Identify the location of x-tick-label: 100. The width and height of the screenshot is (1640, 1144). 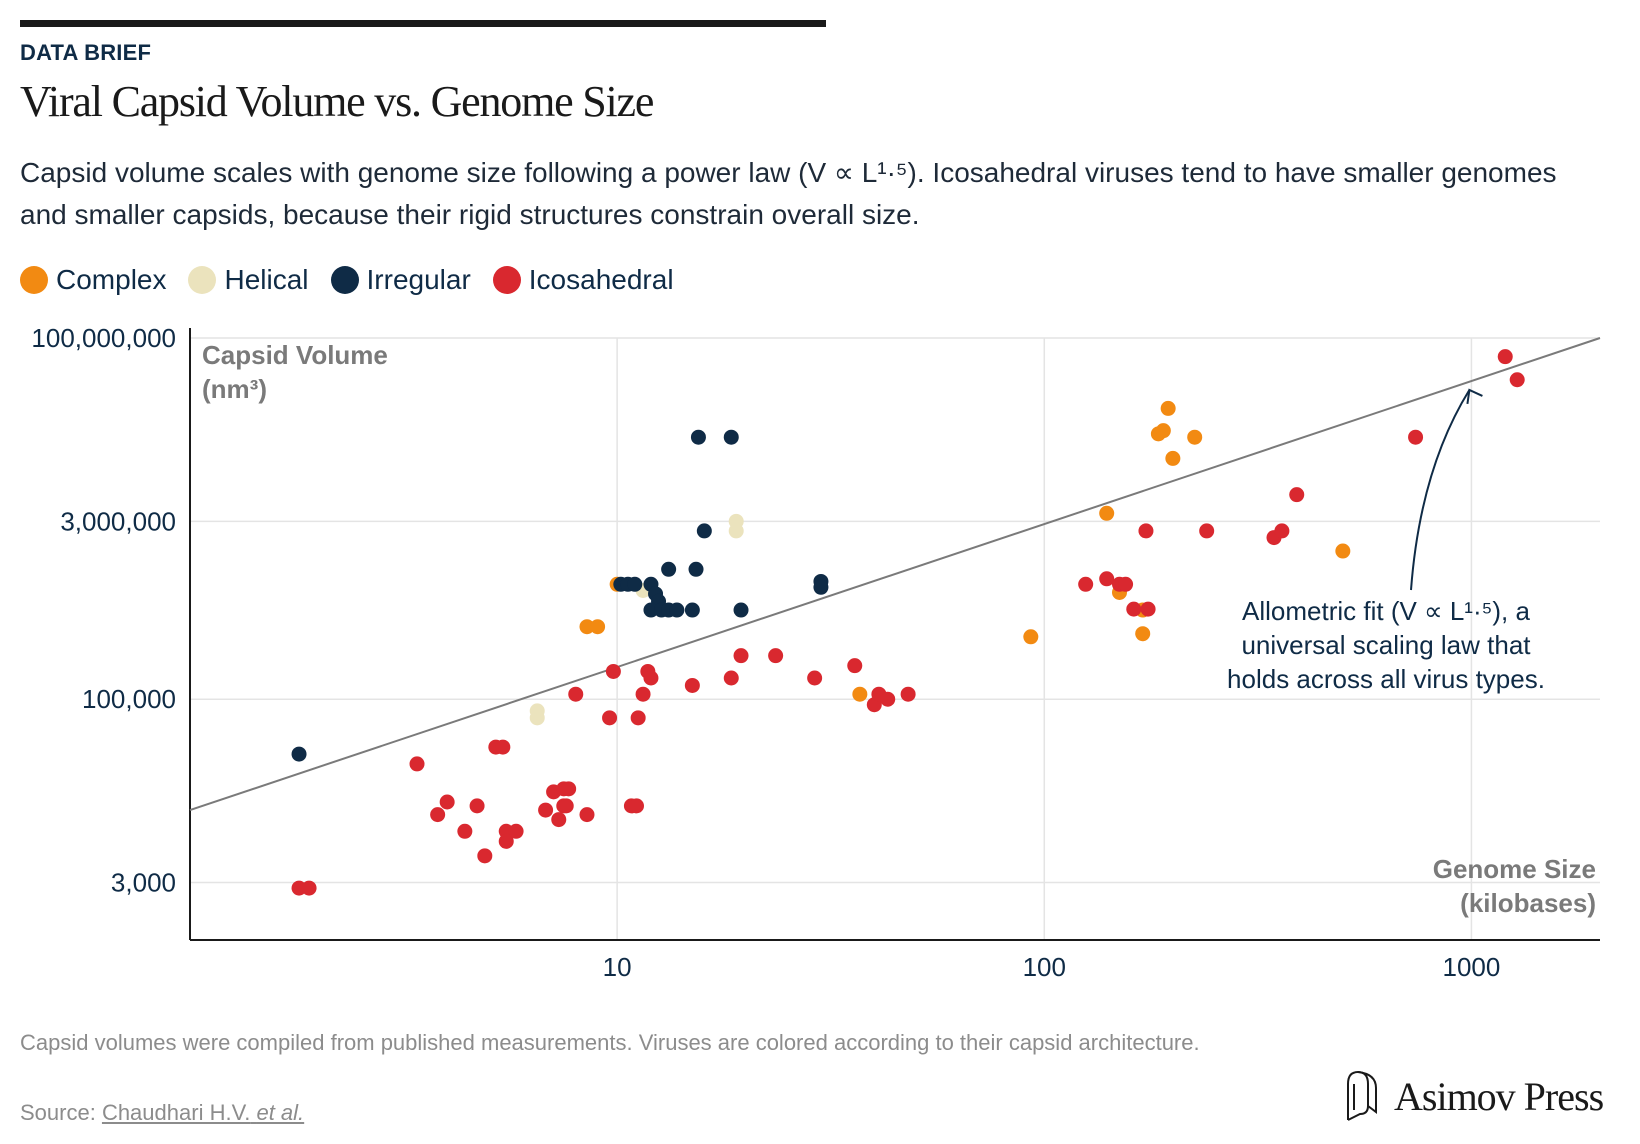
(1044, 967).